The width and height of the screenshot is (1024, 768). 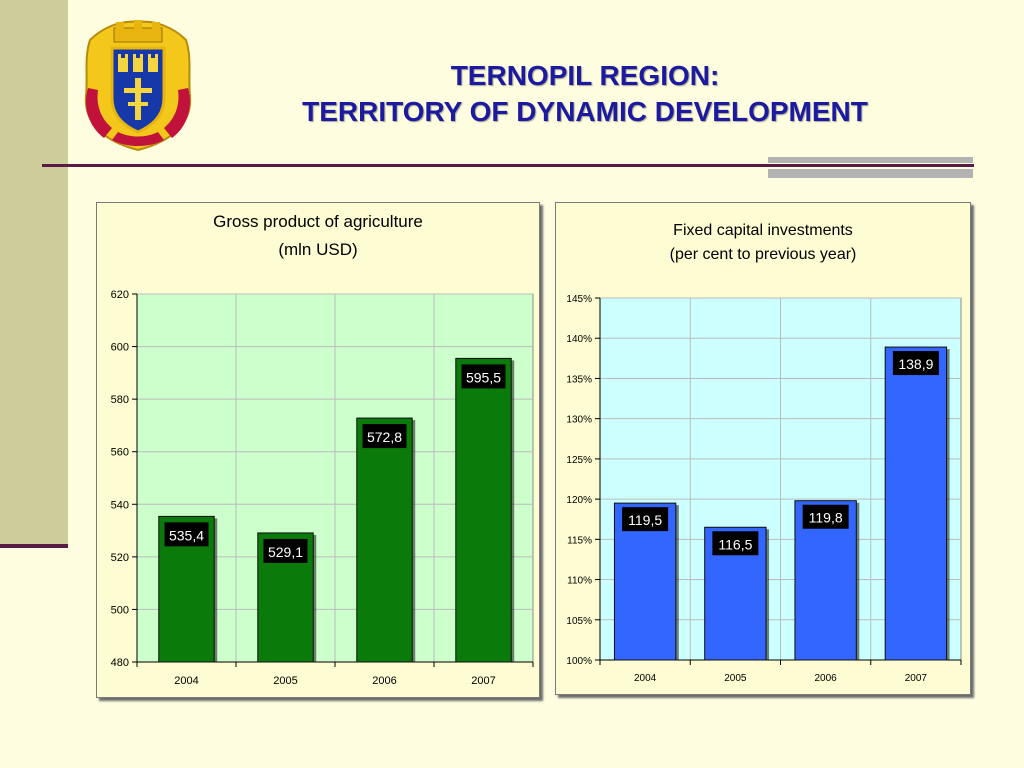 I want to click on data-label: 138,9, so click(x=915, y=364).